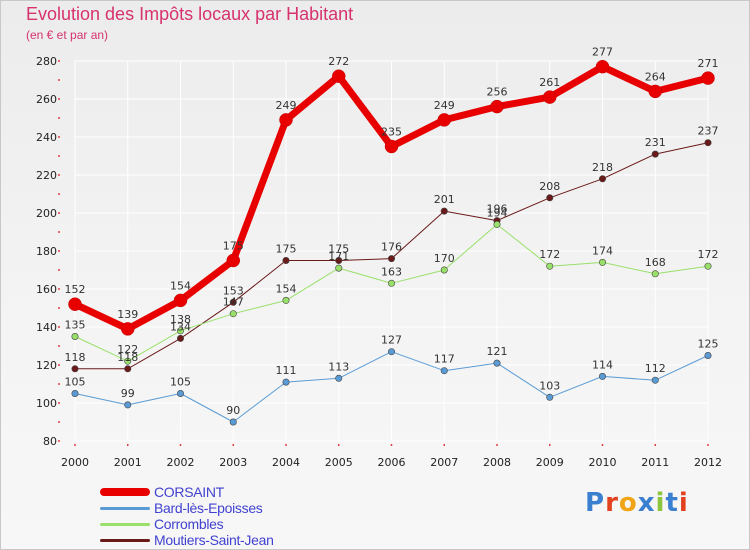  I want to click on data-label-corsaint: 175, so click(233, 246).